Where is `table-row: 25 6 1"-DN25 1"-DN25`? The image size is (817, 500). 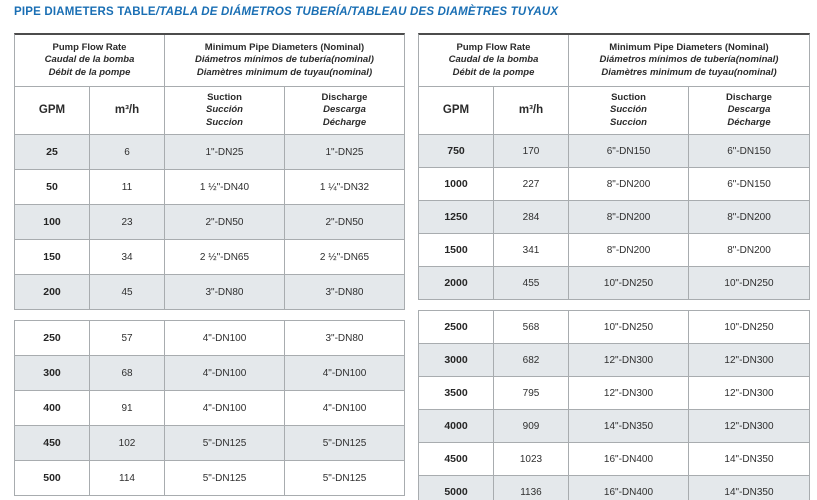
table-row: 25 6 1"-DN25 1"-DN25 is located at coordinates (209, 152).